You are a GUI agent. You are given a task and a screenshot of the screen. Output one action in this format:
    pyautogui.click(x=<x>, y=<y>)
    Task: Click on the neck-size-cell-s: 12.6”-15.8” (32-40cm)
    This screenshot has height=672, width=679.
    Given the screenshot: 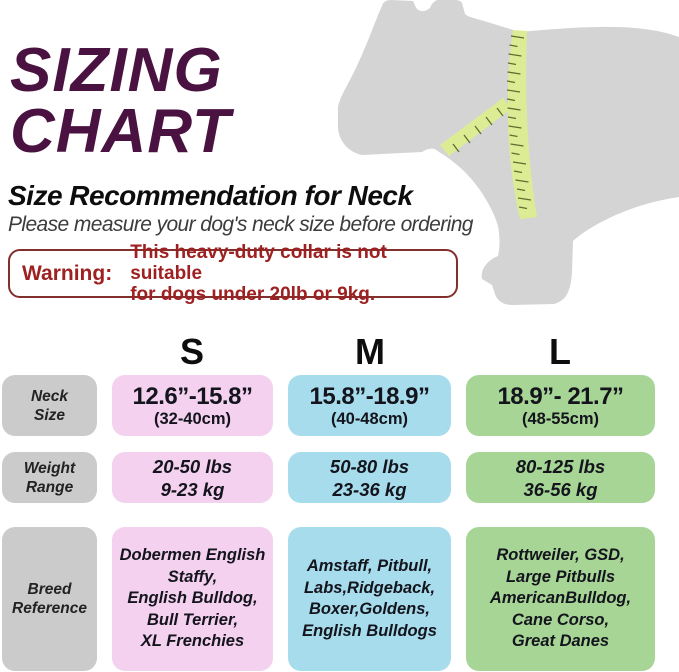 What is the action you would take?
    pyautogui.click(x=192, y=405)
    